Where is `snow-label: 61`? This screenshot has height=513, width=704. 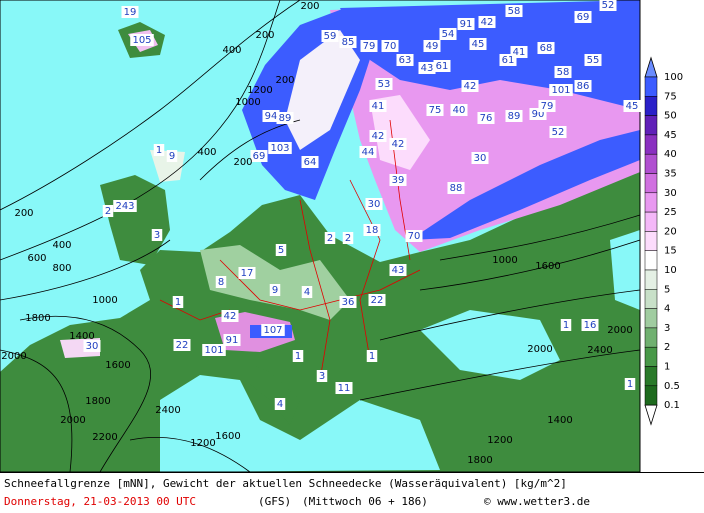
snow-label: 61 is located at coordinates (508, 60).